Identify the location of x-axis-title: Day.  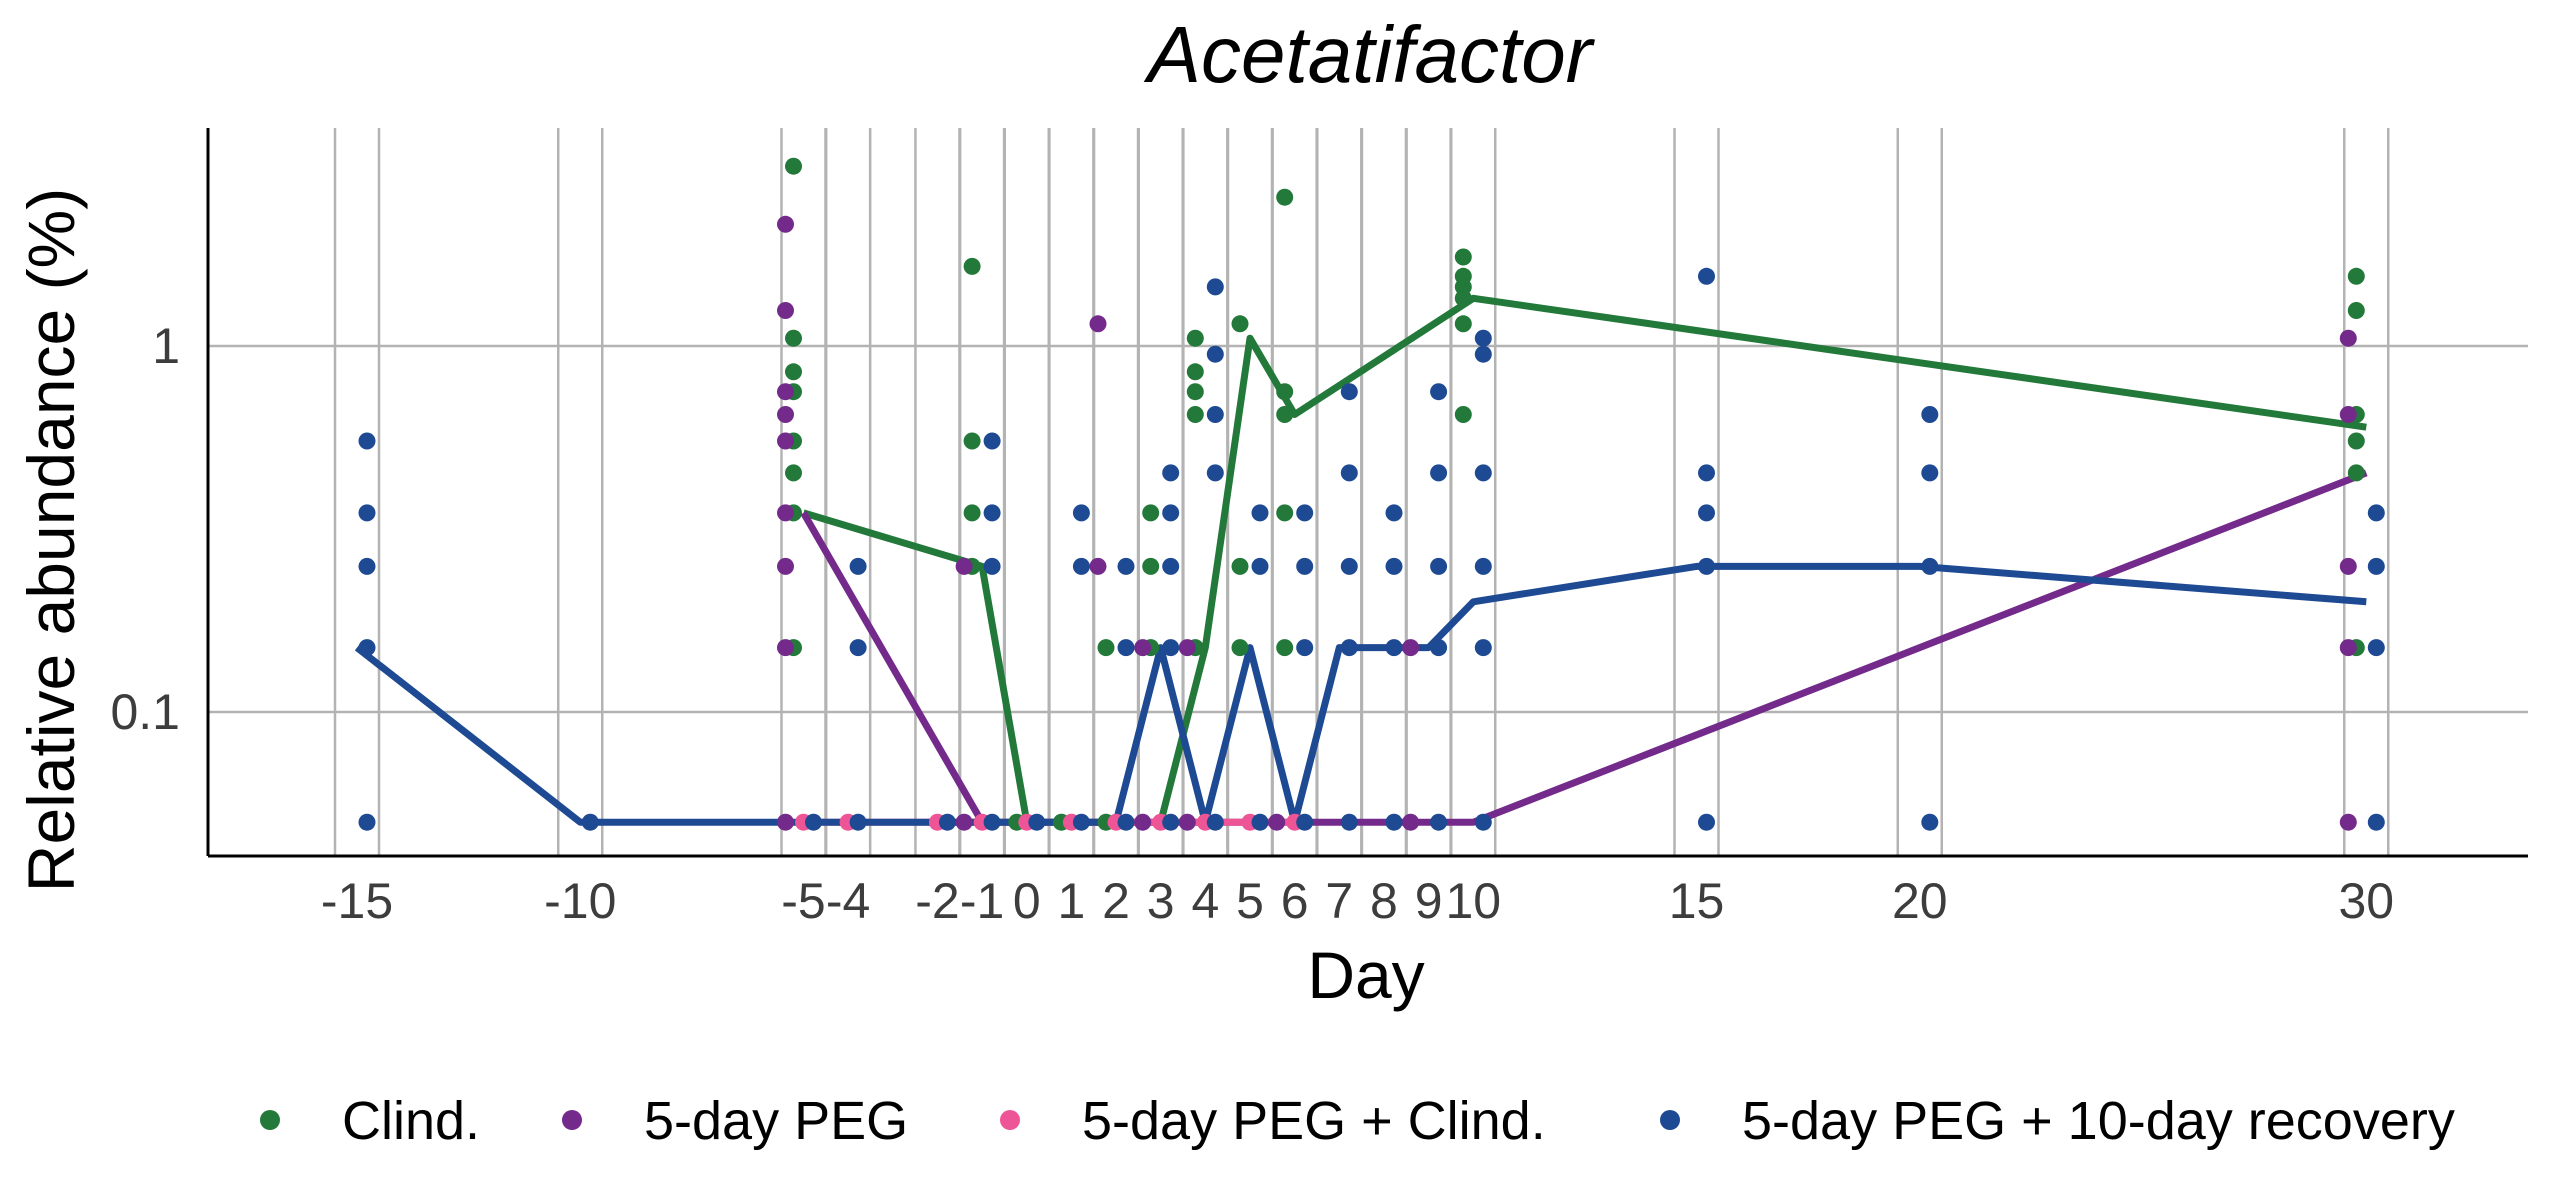
(1365, 975).